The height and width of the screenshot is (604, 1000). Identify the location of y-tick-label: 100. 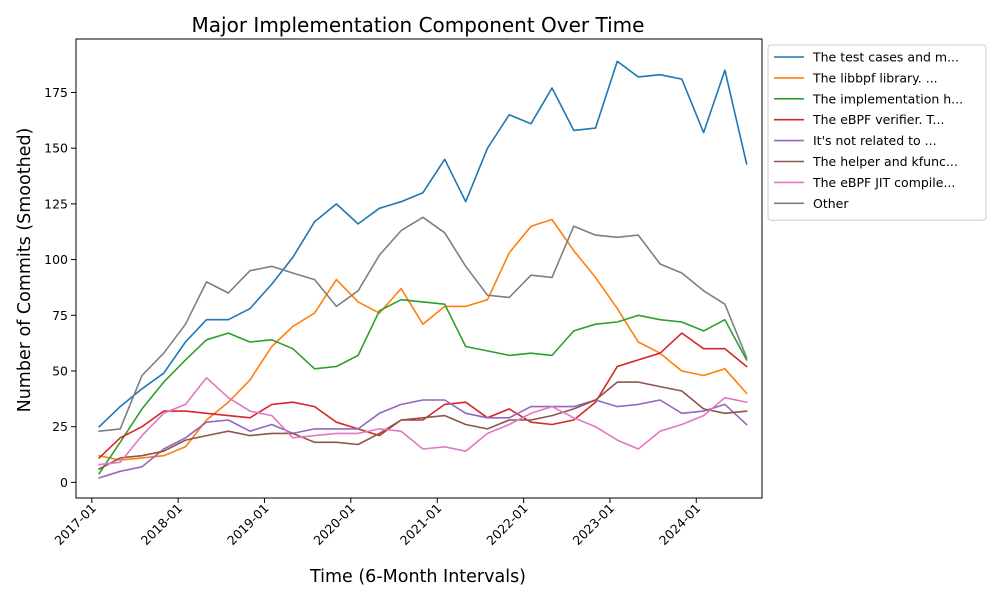
(56, 259).